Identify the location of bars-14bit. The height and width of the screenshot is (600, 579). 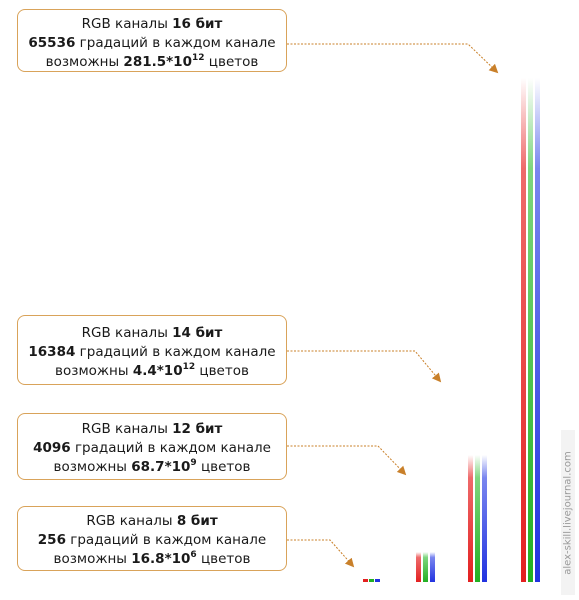
(477, 518).